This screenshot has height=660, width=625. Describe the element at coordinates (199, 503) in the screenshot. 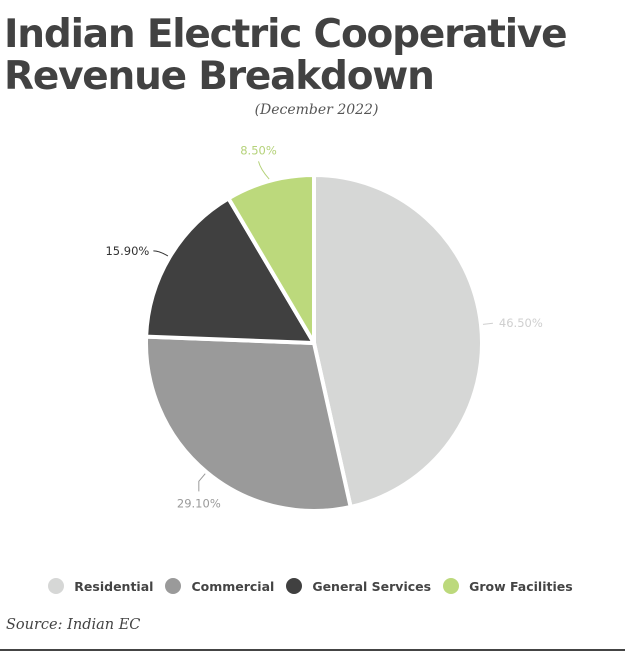

I see `data-label-commercial: 29.10%` at that location.